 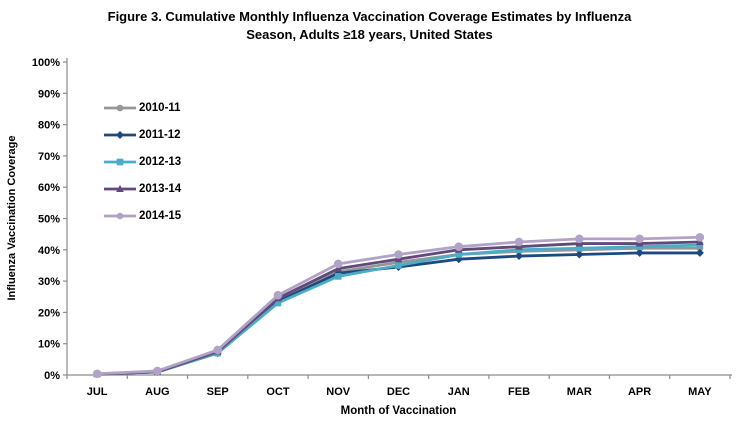 I want to click on legend-label: 2010-11, so click(x=160, y=107).